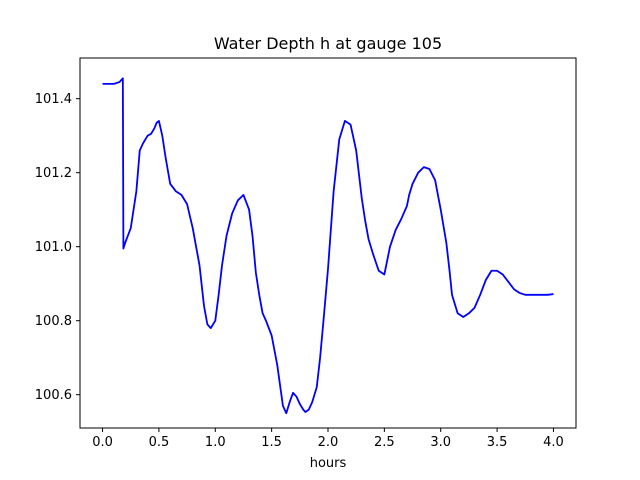 This screenshot has height=480, width=640. Describe the element at coordinates (215, 442) in the screenshot. I see `x-tick-label: 1.0` at that location.